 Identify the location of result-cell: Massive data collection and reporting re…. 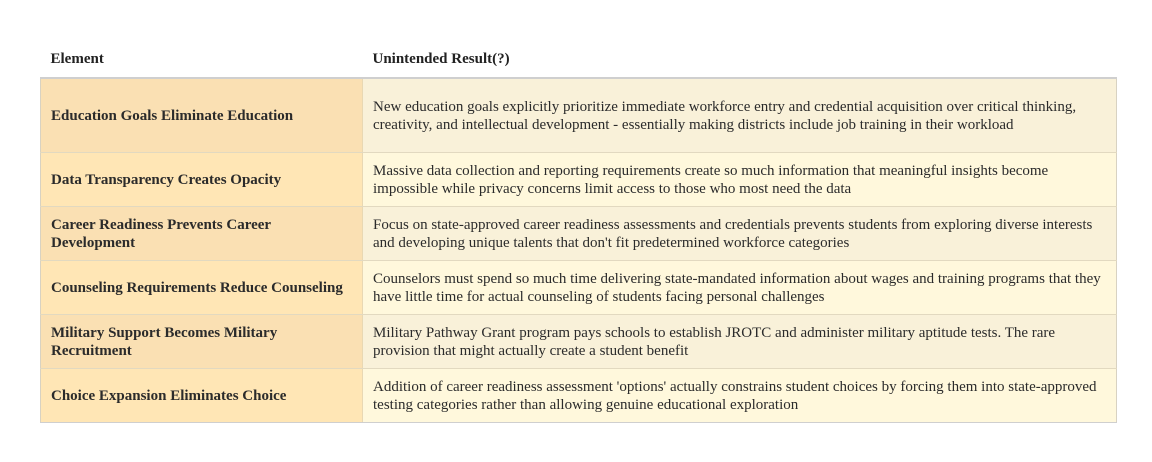
(739, 179).